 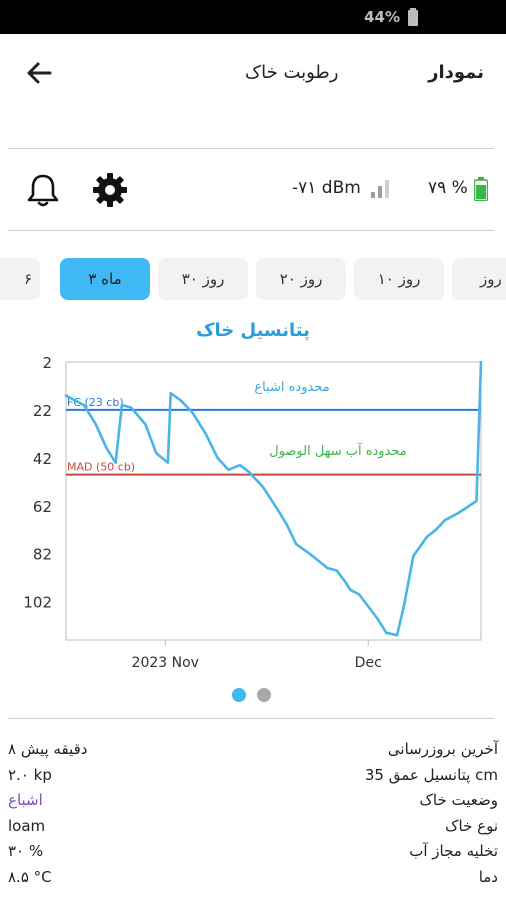 What do you see at coordinates (368, 663) in the screenshot?
I see `x-tick-label: Dec` at bounding box center [368, 663].